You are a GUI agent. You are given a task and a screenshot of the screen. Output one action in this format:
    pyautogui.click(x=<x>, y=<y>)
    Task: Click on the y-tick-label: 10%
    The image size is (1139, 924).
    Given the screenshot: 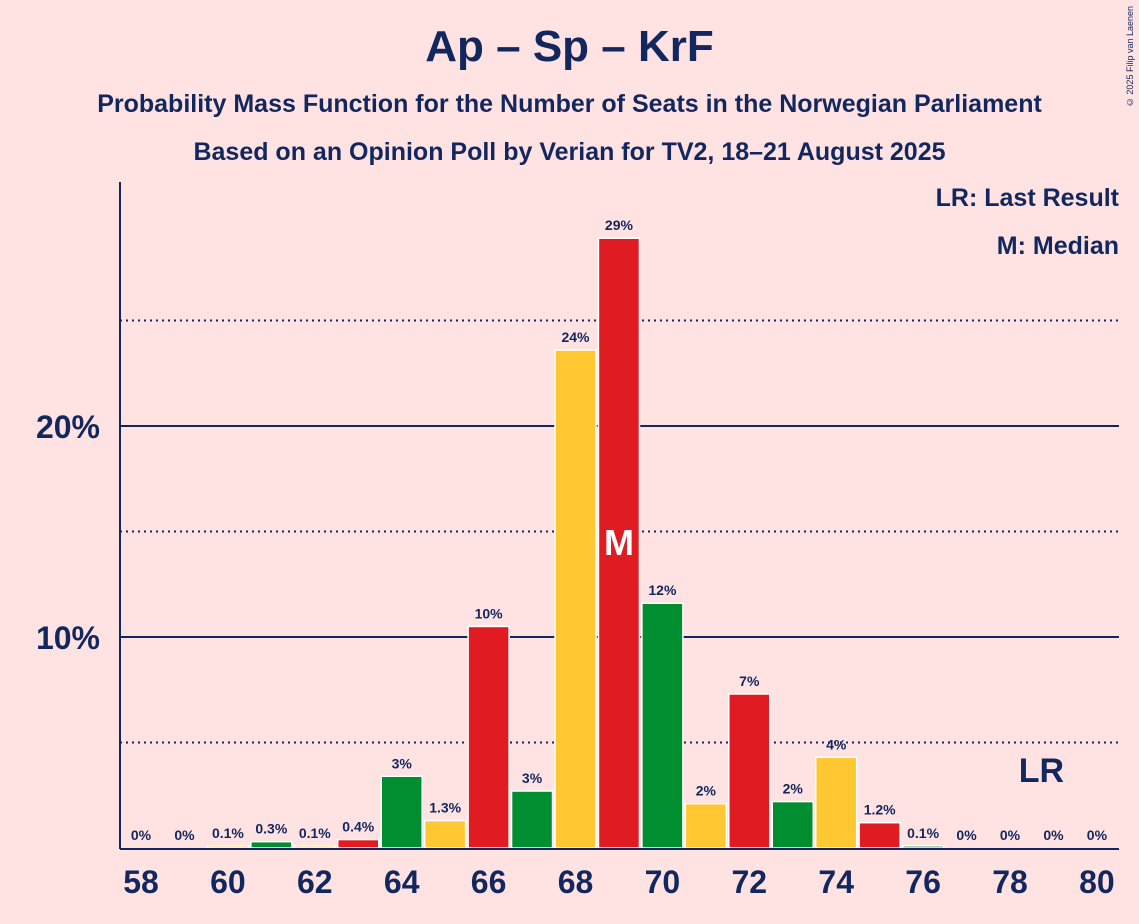 What is the action you would take?
    pyautogui.click(x=68, y=638)
    